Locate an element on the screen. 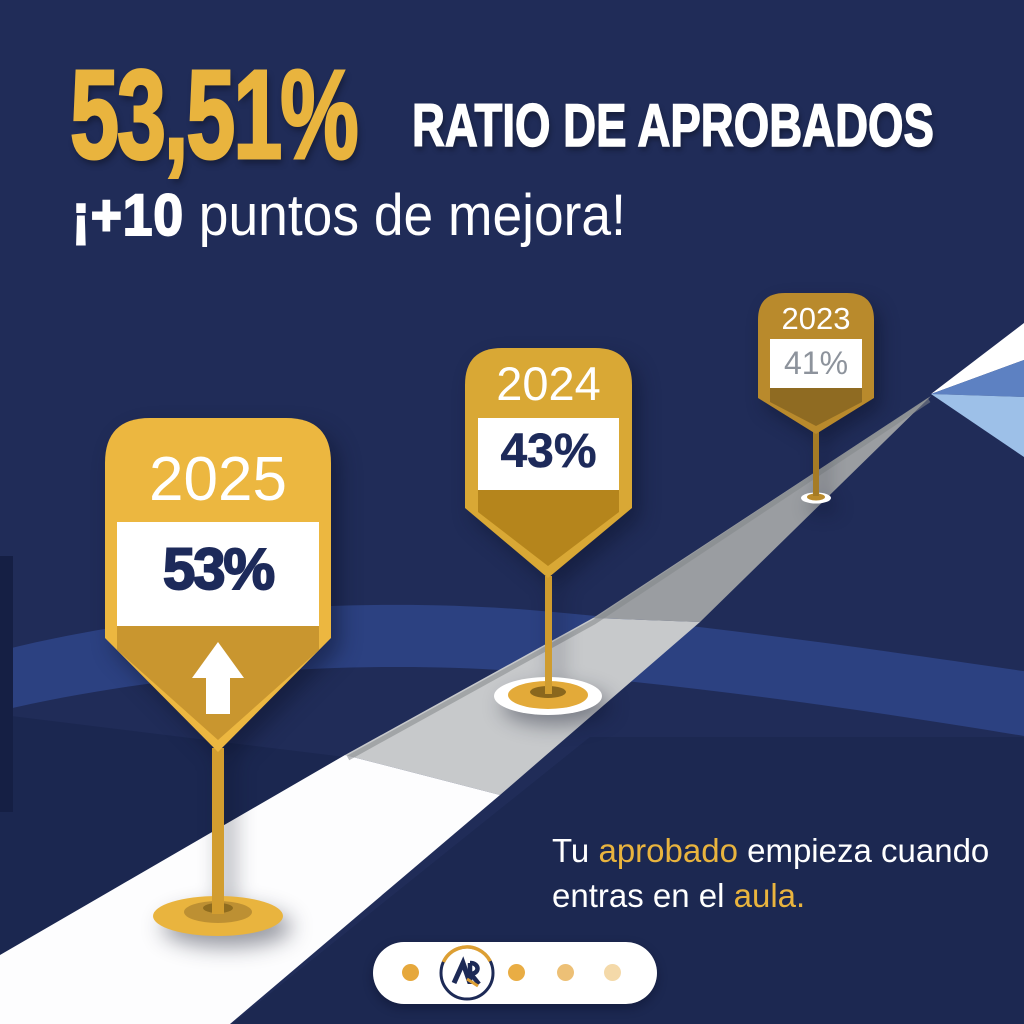  milestone-2023-value-label: 41% is located at coordinates (816, 363).